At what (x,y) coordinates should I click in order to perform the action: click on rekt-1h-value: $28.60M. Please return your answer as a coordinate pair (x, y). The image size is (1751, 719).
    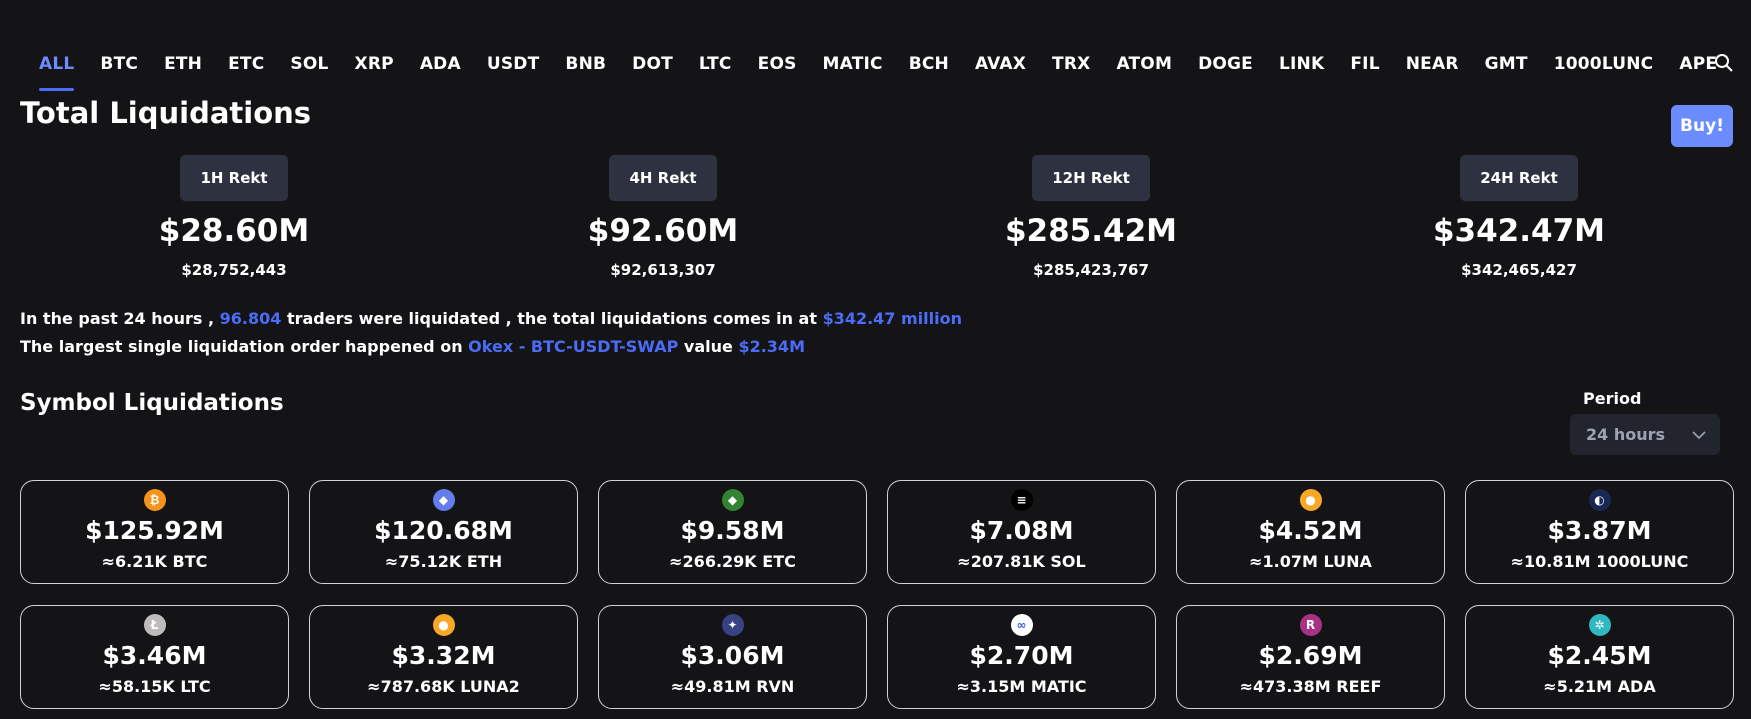
    Looking at the image, I should click on (234, 231).